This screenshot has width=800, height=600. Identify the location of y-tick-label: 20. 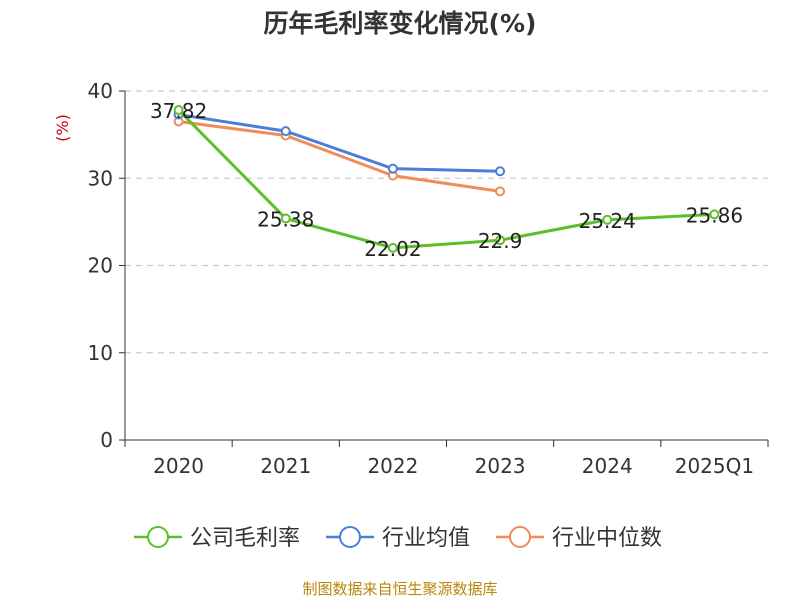
(100, 266).